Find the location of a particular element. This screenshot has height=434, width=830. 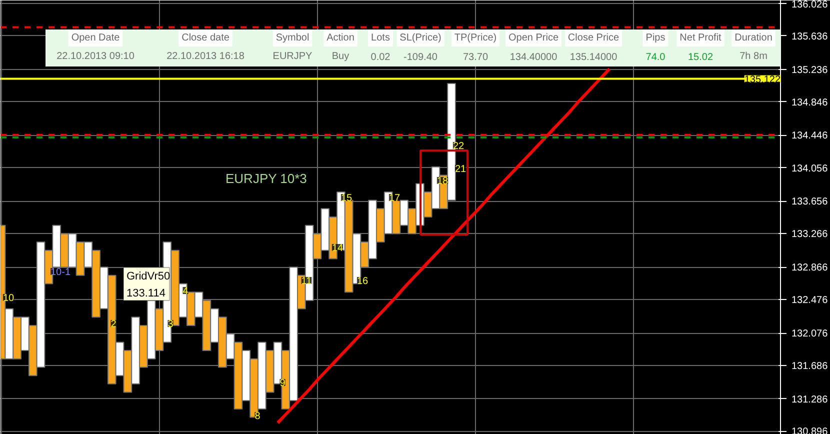

annotation: Symbol is located at coordinates (293, 38).